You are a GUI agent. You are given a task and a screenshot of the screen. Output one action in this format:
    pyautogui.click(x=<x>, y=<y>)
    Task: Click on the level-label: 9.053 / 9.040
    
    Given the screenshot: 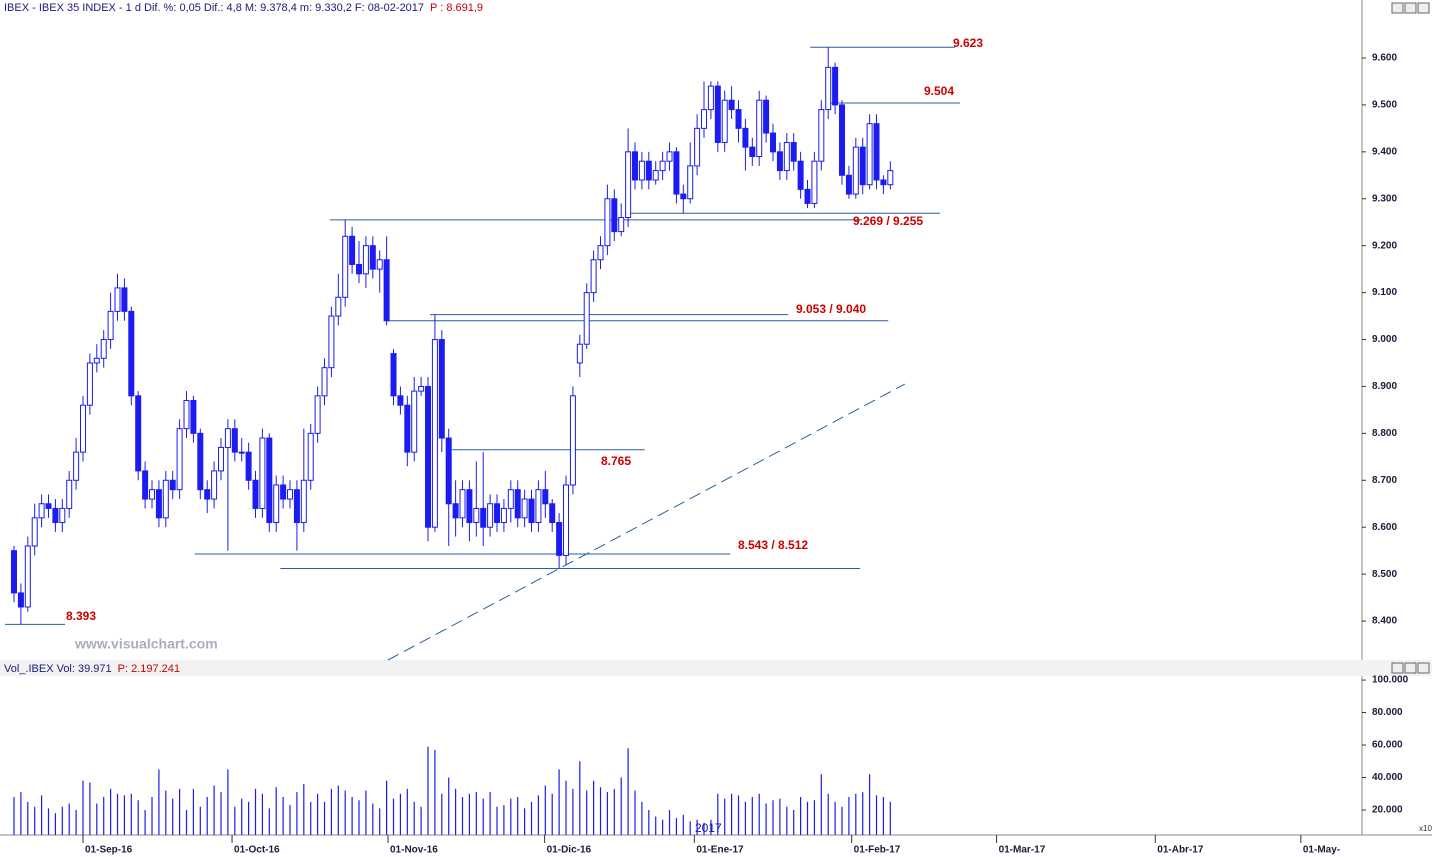 What is the action you would take?
    pyautogui.click(x=831, y=309)
    